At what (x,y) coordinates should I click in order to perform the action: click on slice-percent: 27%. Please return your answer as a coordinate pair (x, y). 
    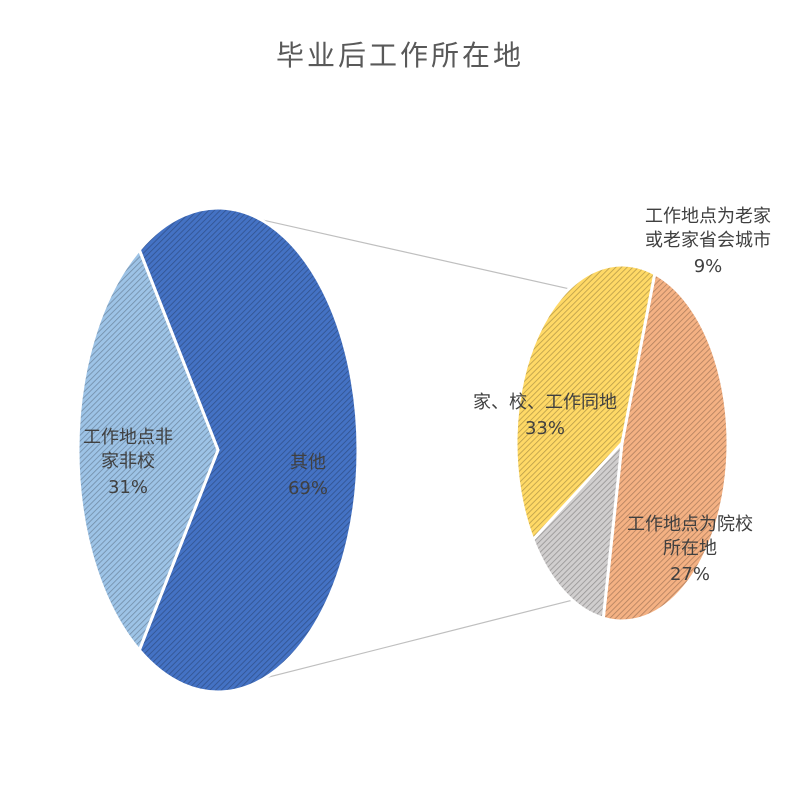
    Looking at the image, I should click on (690, 574).